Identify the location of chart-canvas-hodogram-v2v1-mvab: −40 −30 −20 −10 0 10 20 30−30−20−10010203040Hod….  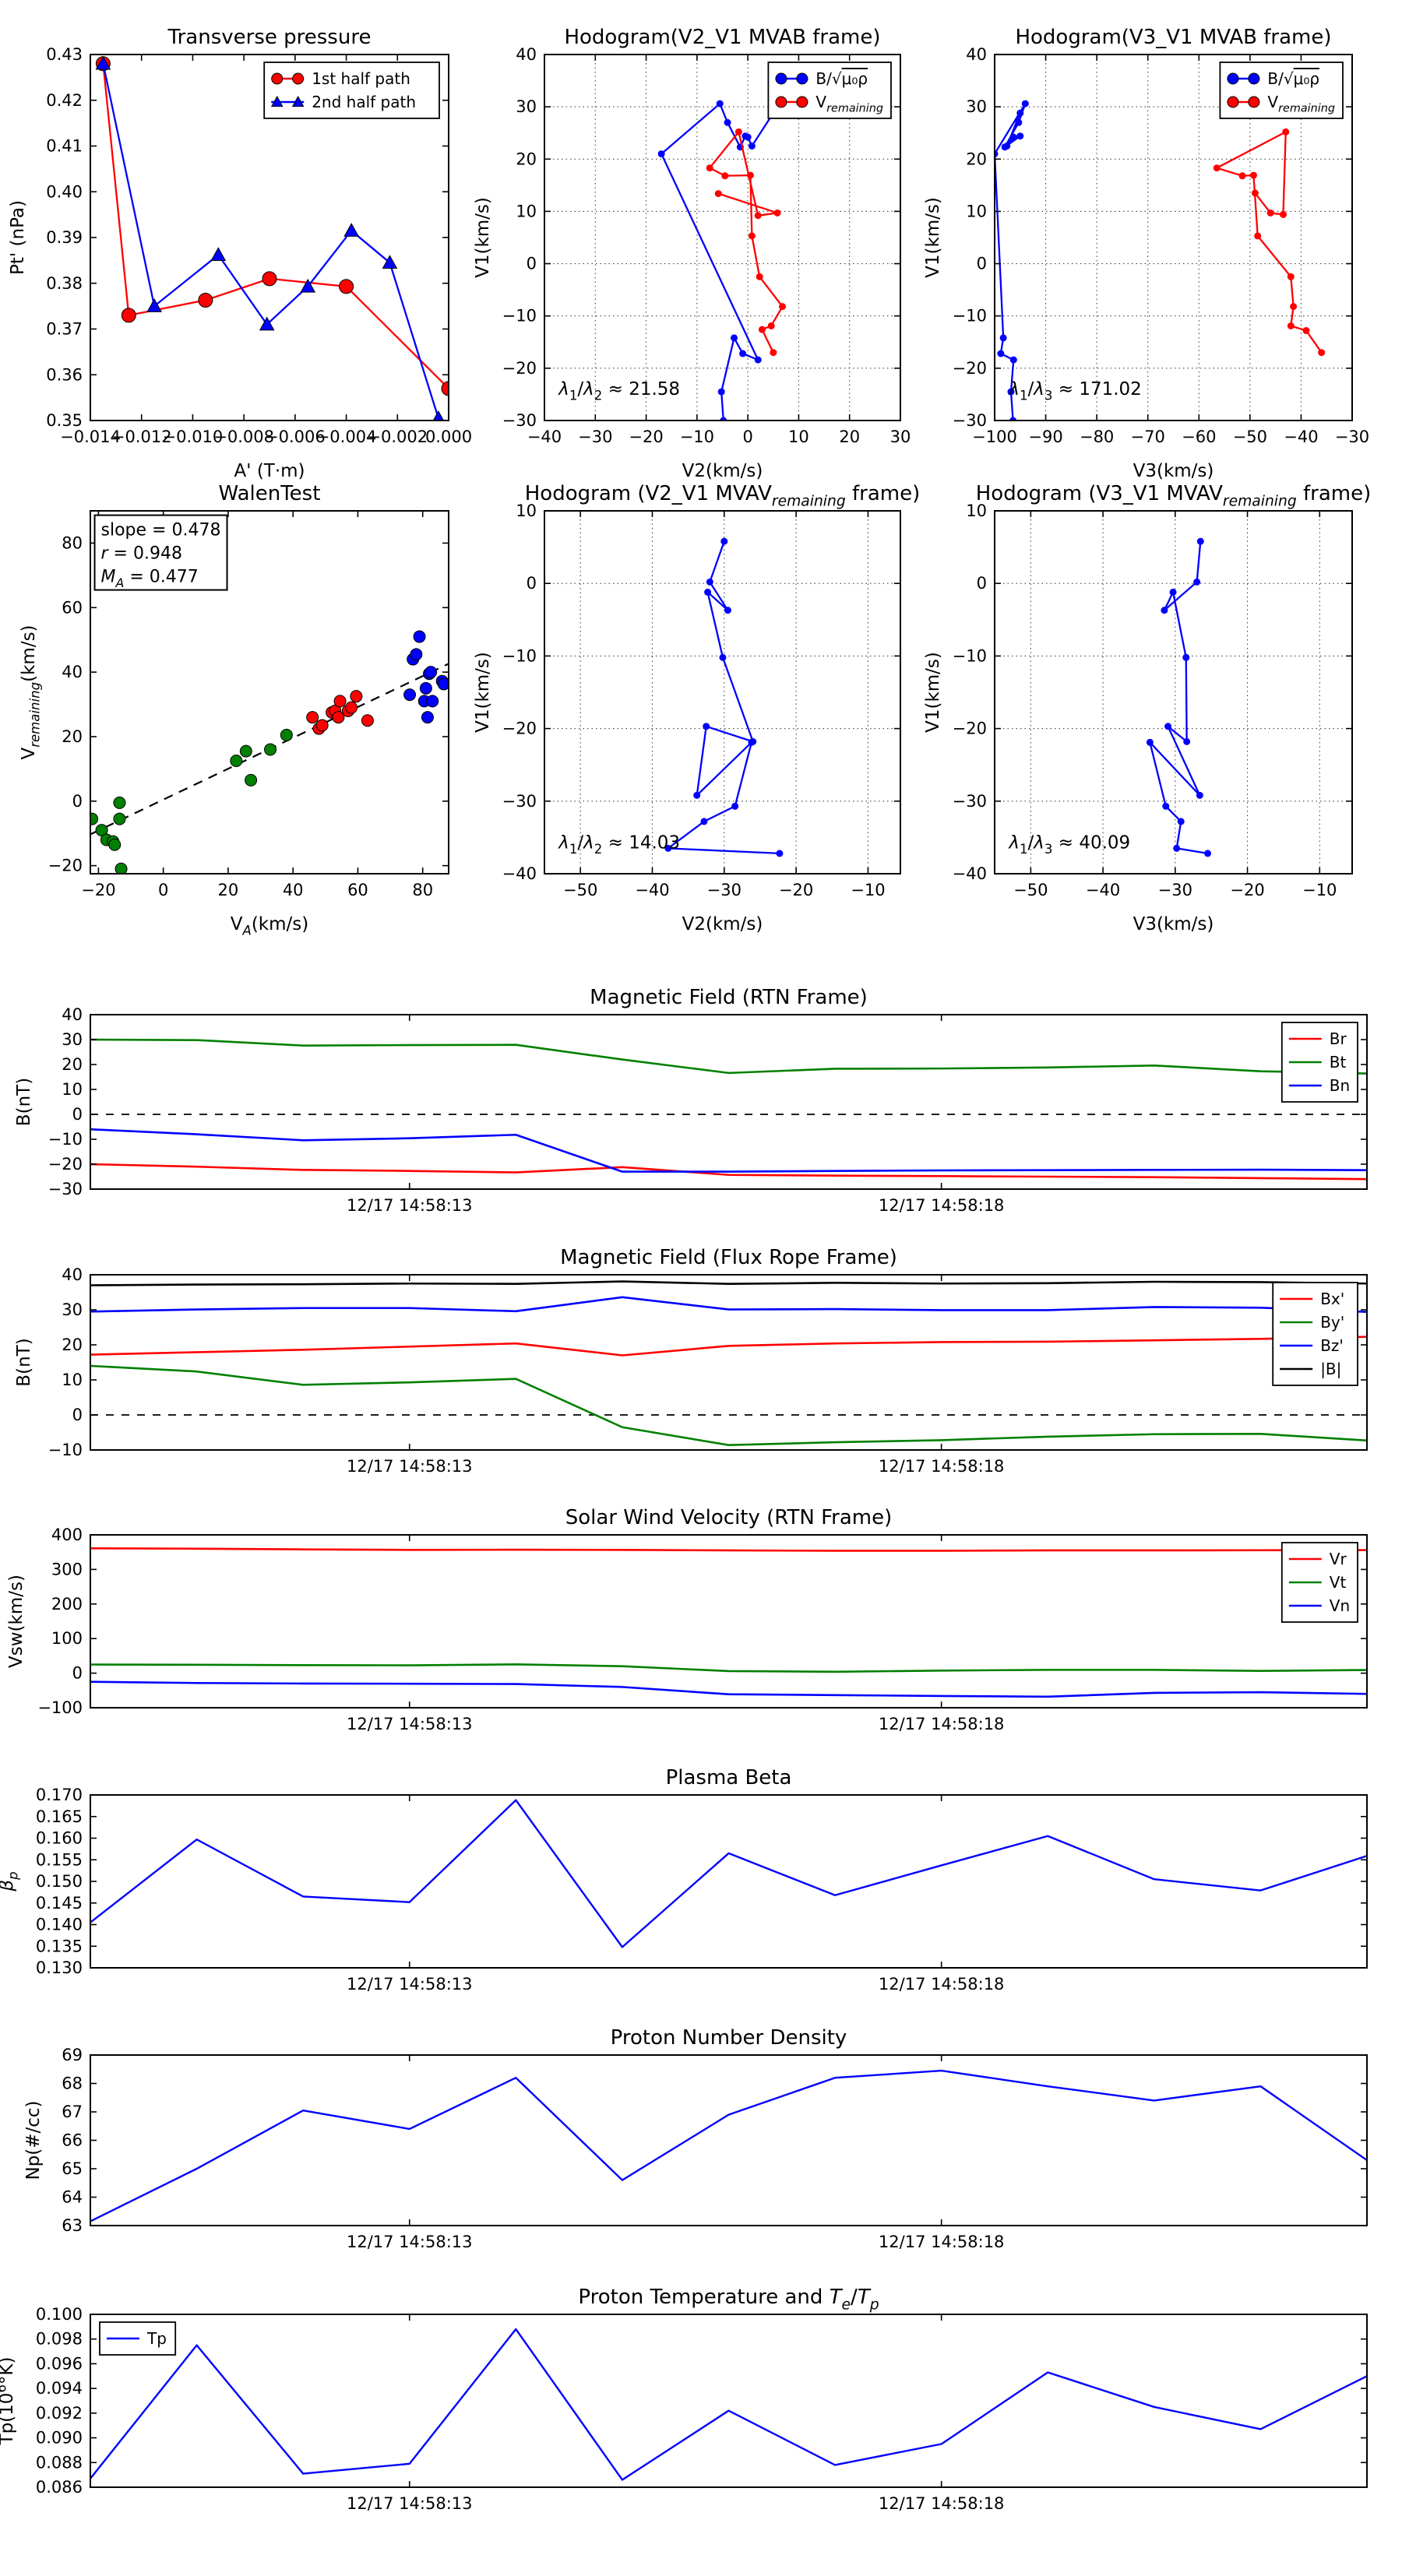
(692, 253).